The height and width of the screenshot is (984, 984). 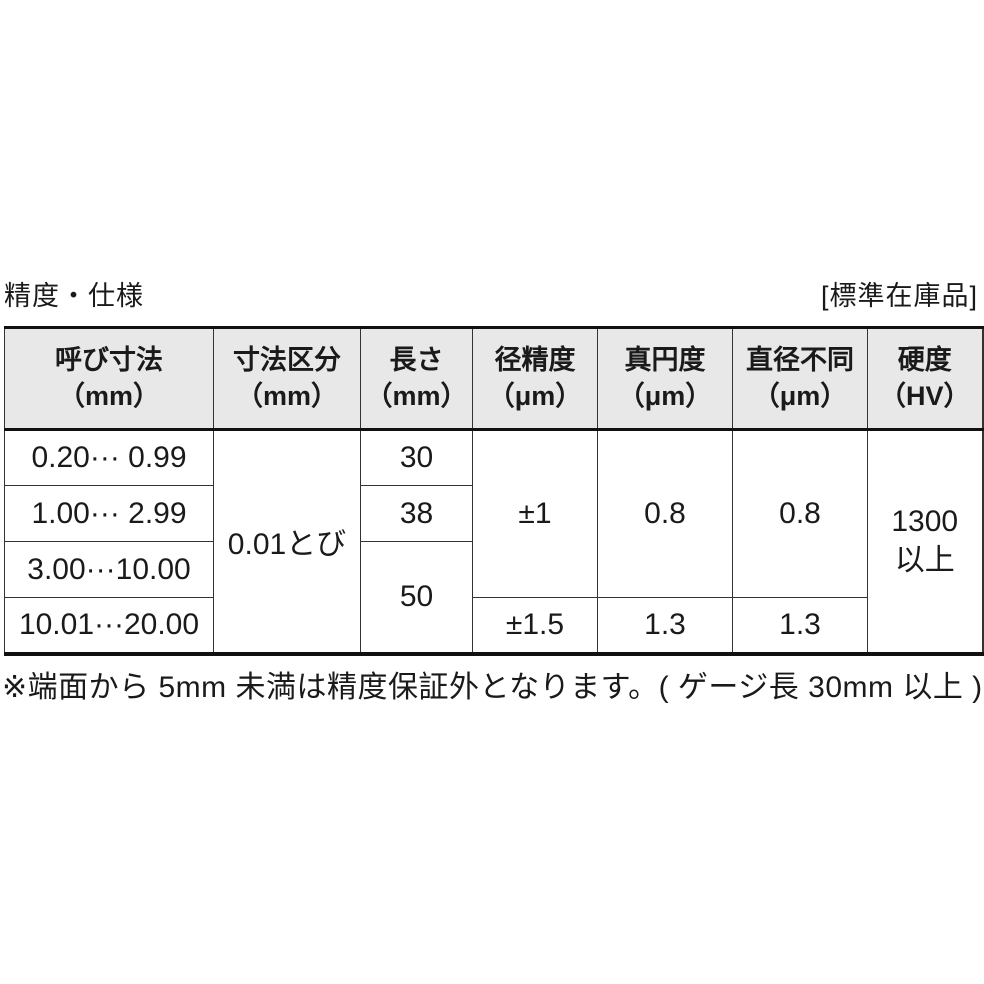 What do you see at coordinates (492, 687) in the screenshot?
I see `footnote: ※端面から 5mm 未満は精度保証外となります。( ゲージ長 30mm 以上 )` at bounding box center [492, 687].